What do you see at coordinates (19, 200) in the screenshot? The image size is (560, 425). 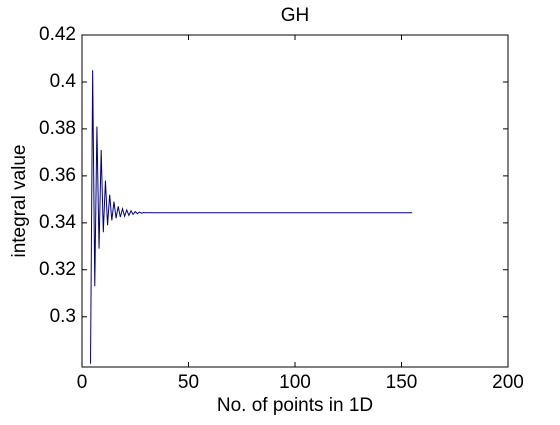 I see `y-axis-label: integral value` at bounding box center [19, 200].